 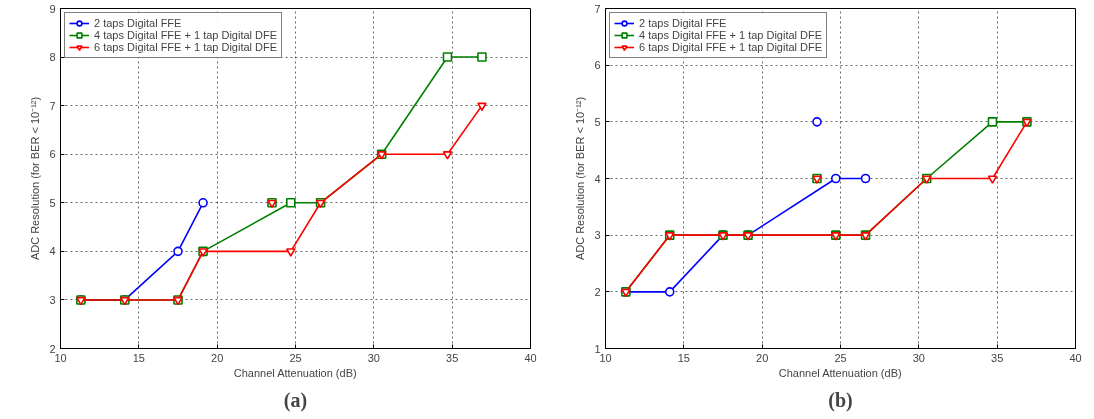 What do you see at coordinates (52, 8) in the screenshot?
I see `y-tick-label: 9` at bounding box center [52, 8].